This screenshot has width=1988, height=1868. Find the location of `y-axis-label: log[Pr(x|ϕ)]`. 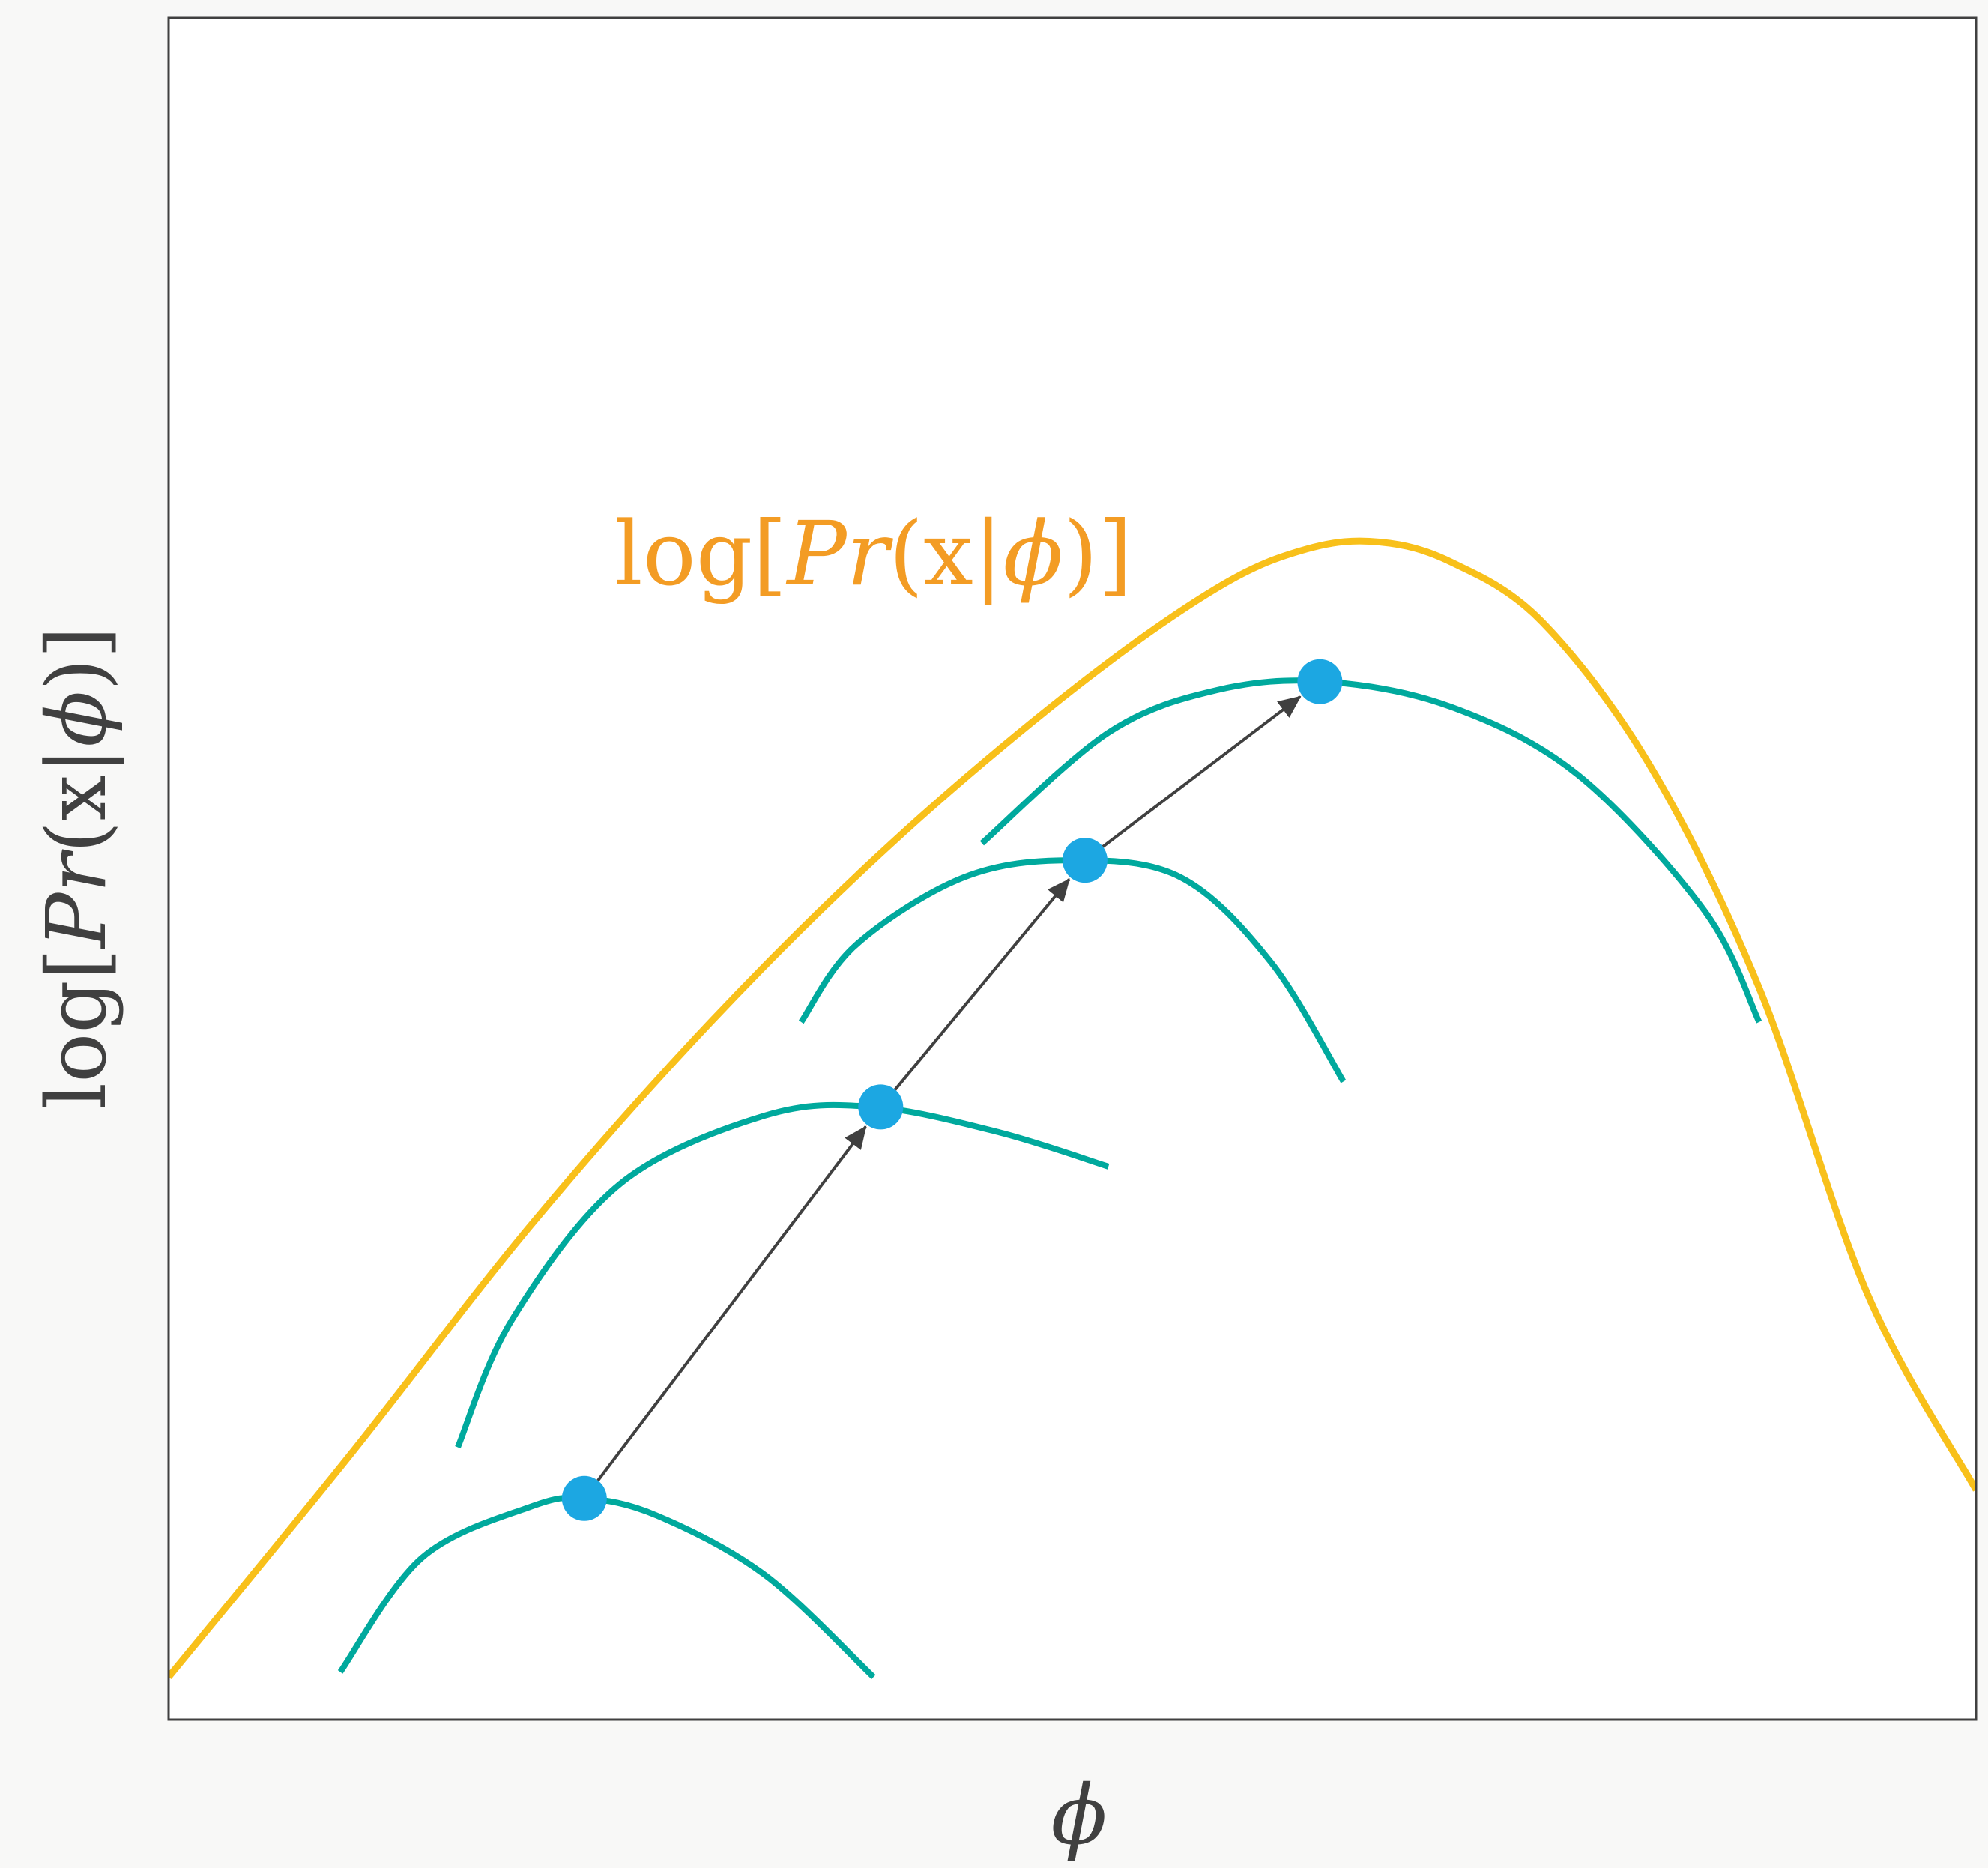

y-axis-label: log[Pr(x|ϕ)] is located at coordinates (76, 867).